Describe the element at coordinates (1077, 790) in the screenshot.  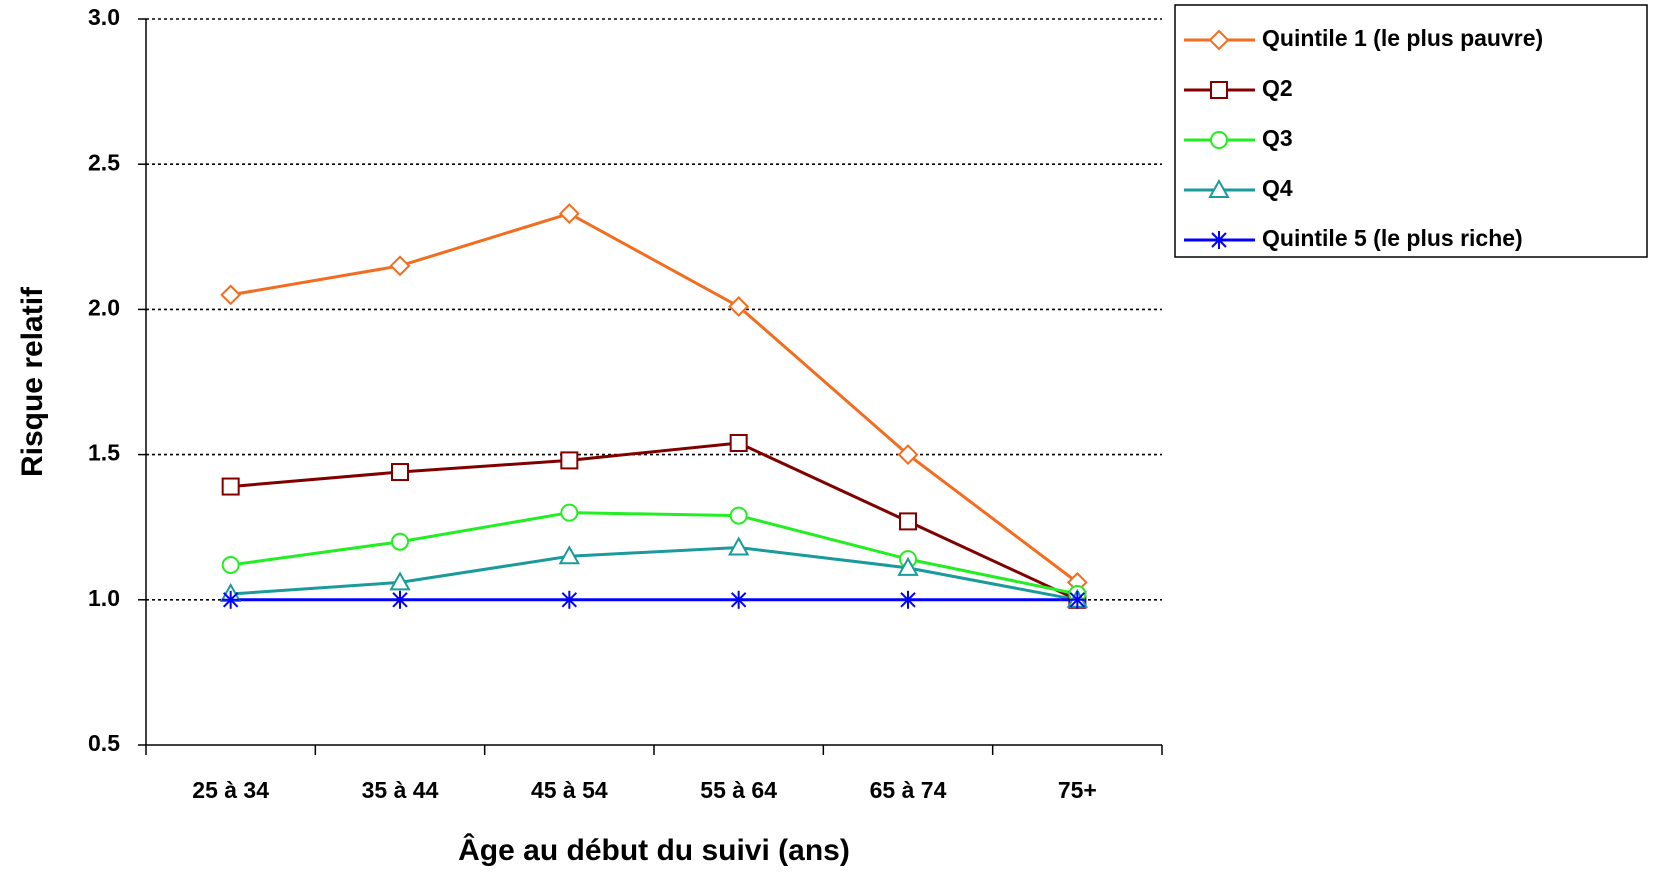
I see `x-tick-label: 75+` at that location.